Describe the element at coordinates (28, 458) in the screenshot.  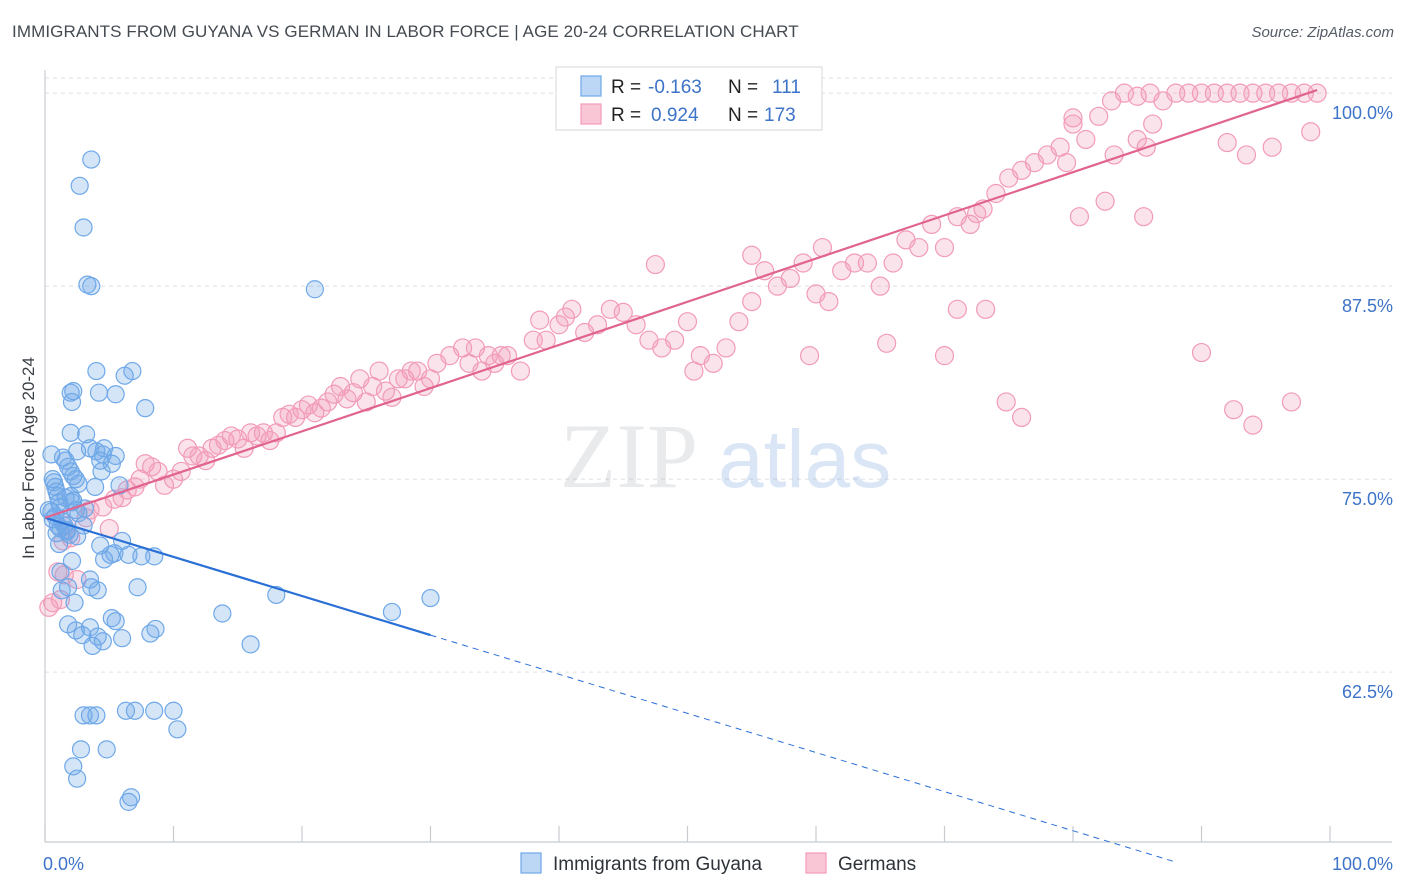
I see `y-axis-label: In Labor Force | Age 20-24` at that location.